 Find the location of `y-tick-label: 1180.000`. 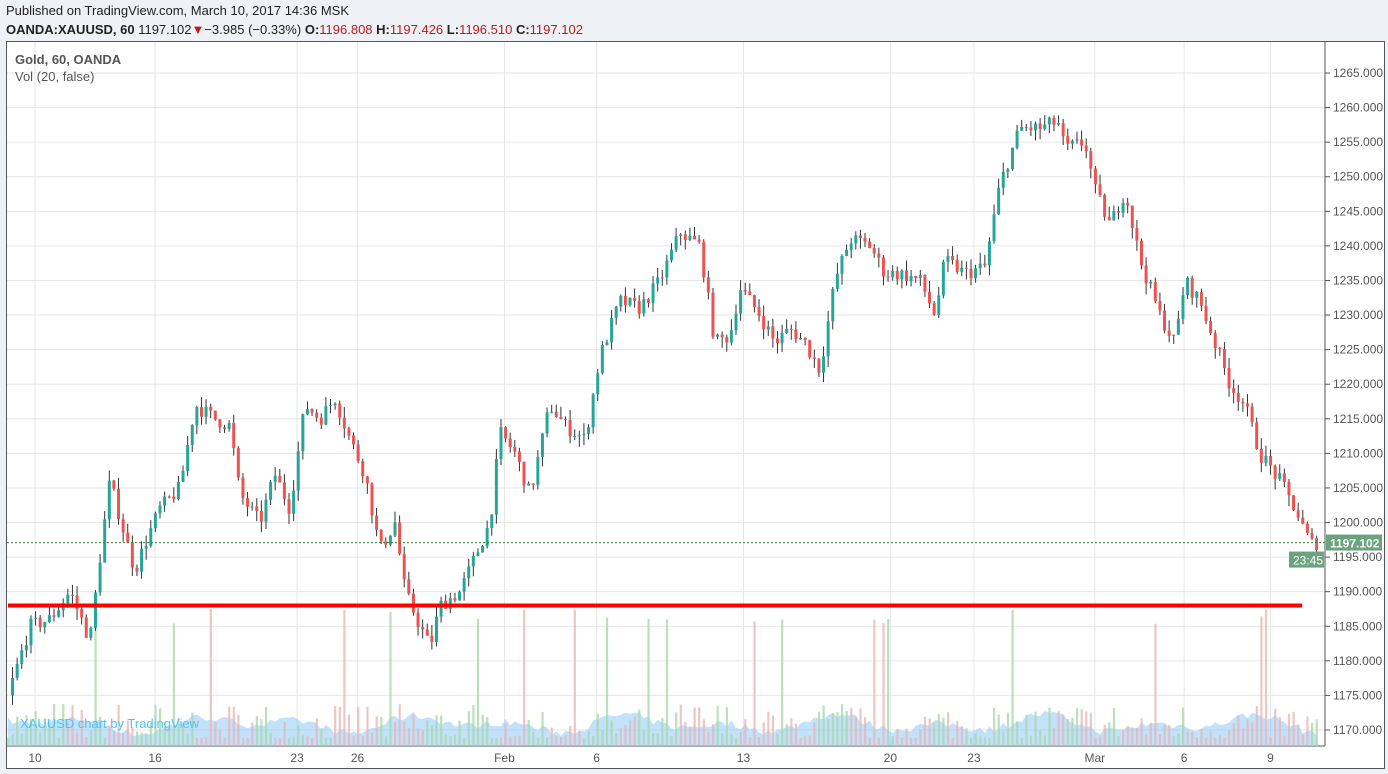

y-tick-label: 1180.000 is located at coordinates (1357, 661).